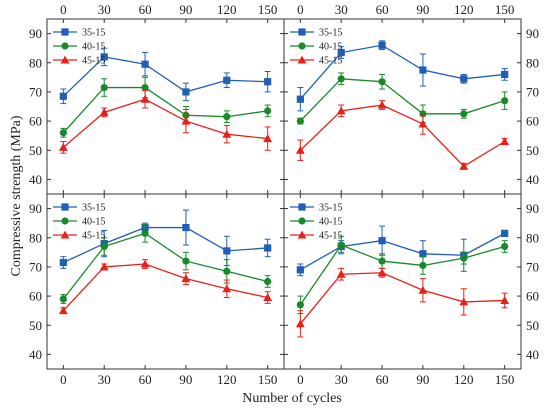 Image resolution: width=550 pixels, height=411 pixels. Describe the element at coordinates (532, 325) in the screenshot. I see `y-tick-label: 50` at that location.